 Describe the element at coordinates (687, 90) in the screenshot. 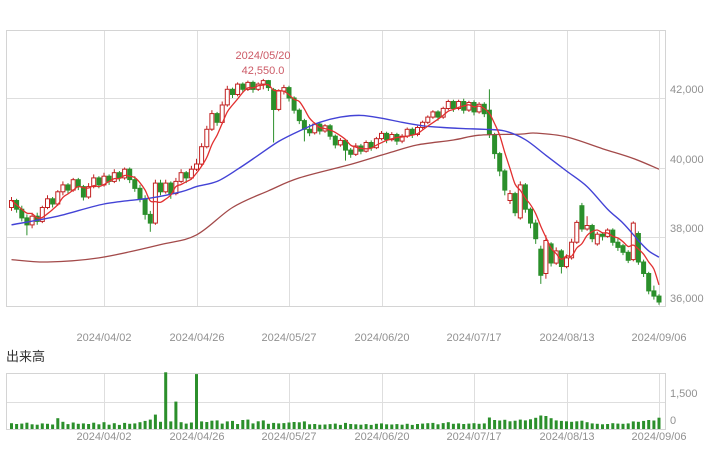

I see `price-y-tick-label: 42,000` at that location.